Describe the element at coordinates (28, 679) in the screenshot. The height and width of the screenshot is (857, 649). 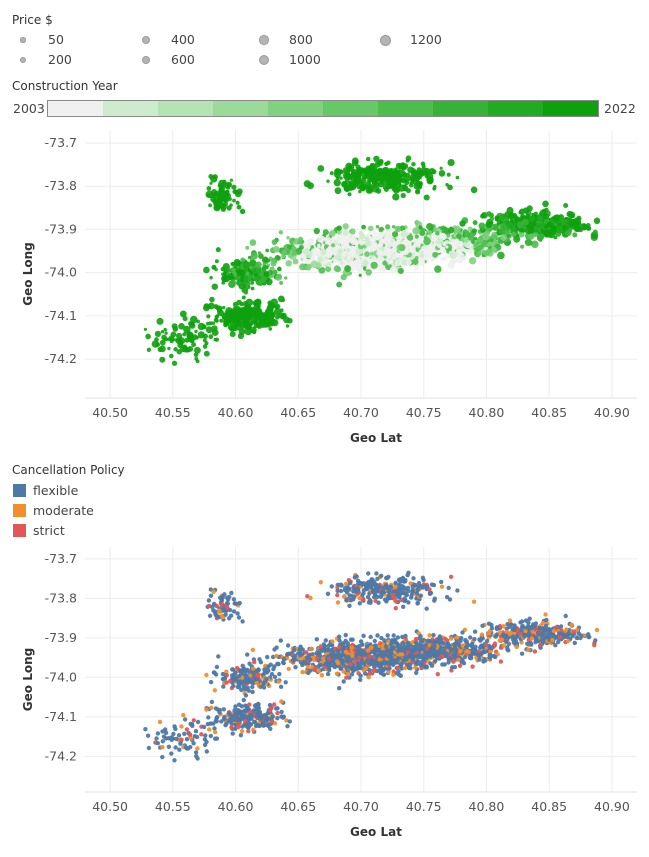
I see `y-axis-title: Geo Long` at that location.